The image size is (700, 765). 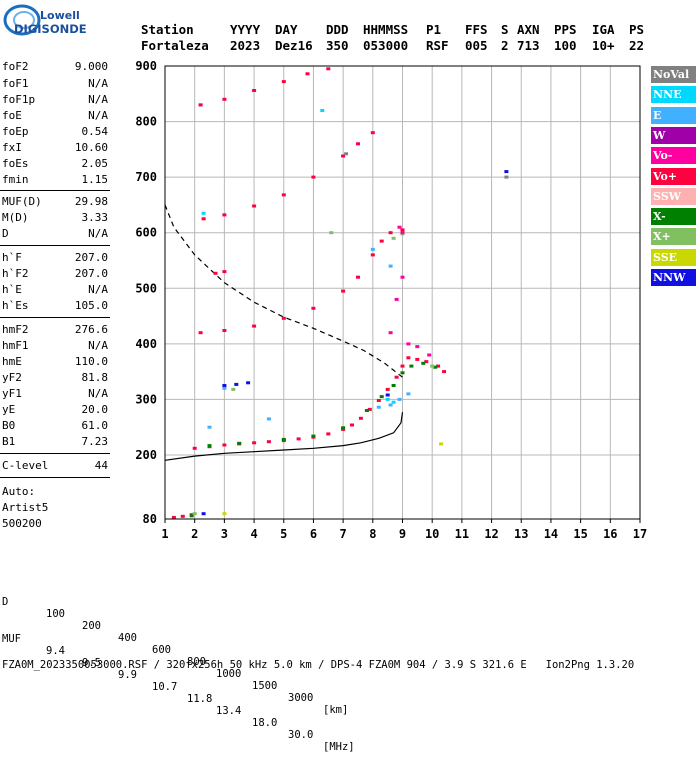 What do you see at coordinates (229, 674) in the screenshot?
I see `muf-distance-value: 1000` at bounding box center [229, 674].